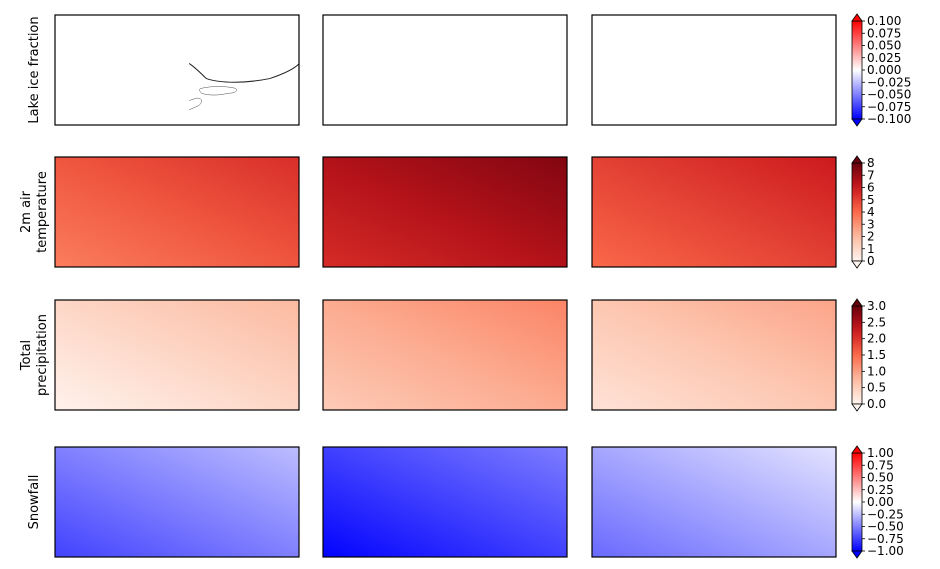  What do you see at coordinates (876, 404) in the screenshot?
I see `colorbar-tick-label: 0.0` at bounding box center [876, 404].